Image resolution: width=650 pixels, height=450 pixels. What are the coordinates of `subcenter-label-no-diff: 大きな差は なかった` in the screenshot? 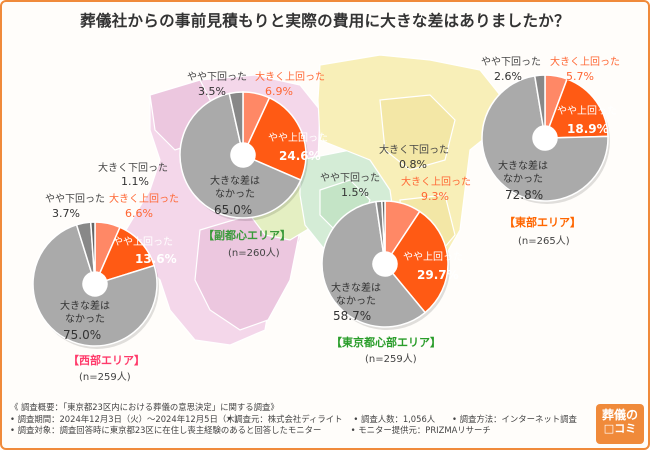 It's located at (235, 188).